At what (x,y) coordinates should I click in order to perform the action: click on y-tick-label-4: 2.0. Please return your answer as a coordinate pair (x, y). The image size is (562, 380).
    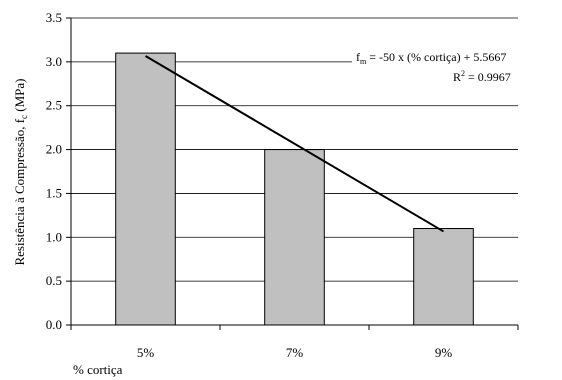
    Looking at the image, I should click on (54, 149).